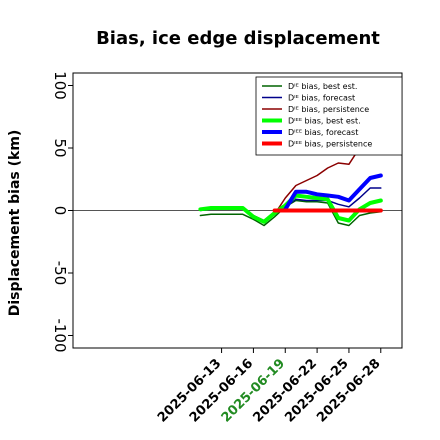 This screenshot has height=440, width=440. I want to click on legend-label: Dᴵᴱ bias, persistence, so click(328, 109).